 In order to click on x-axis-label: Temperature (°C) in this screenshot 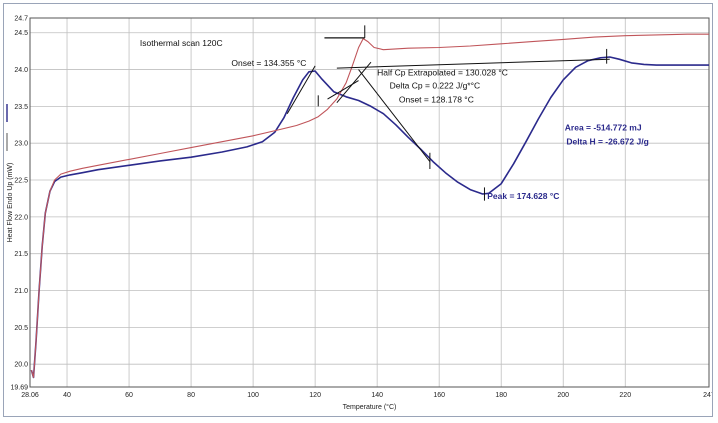, I will do `click(370, 407)`.